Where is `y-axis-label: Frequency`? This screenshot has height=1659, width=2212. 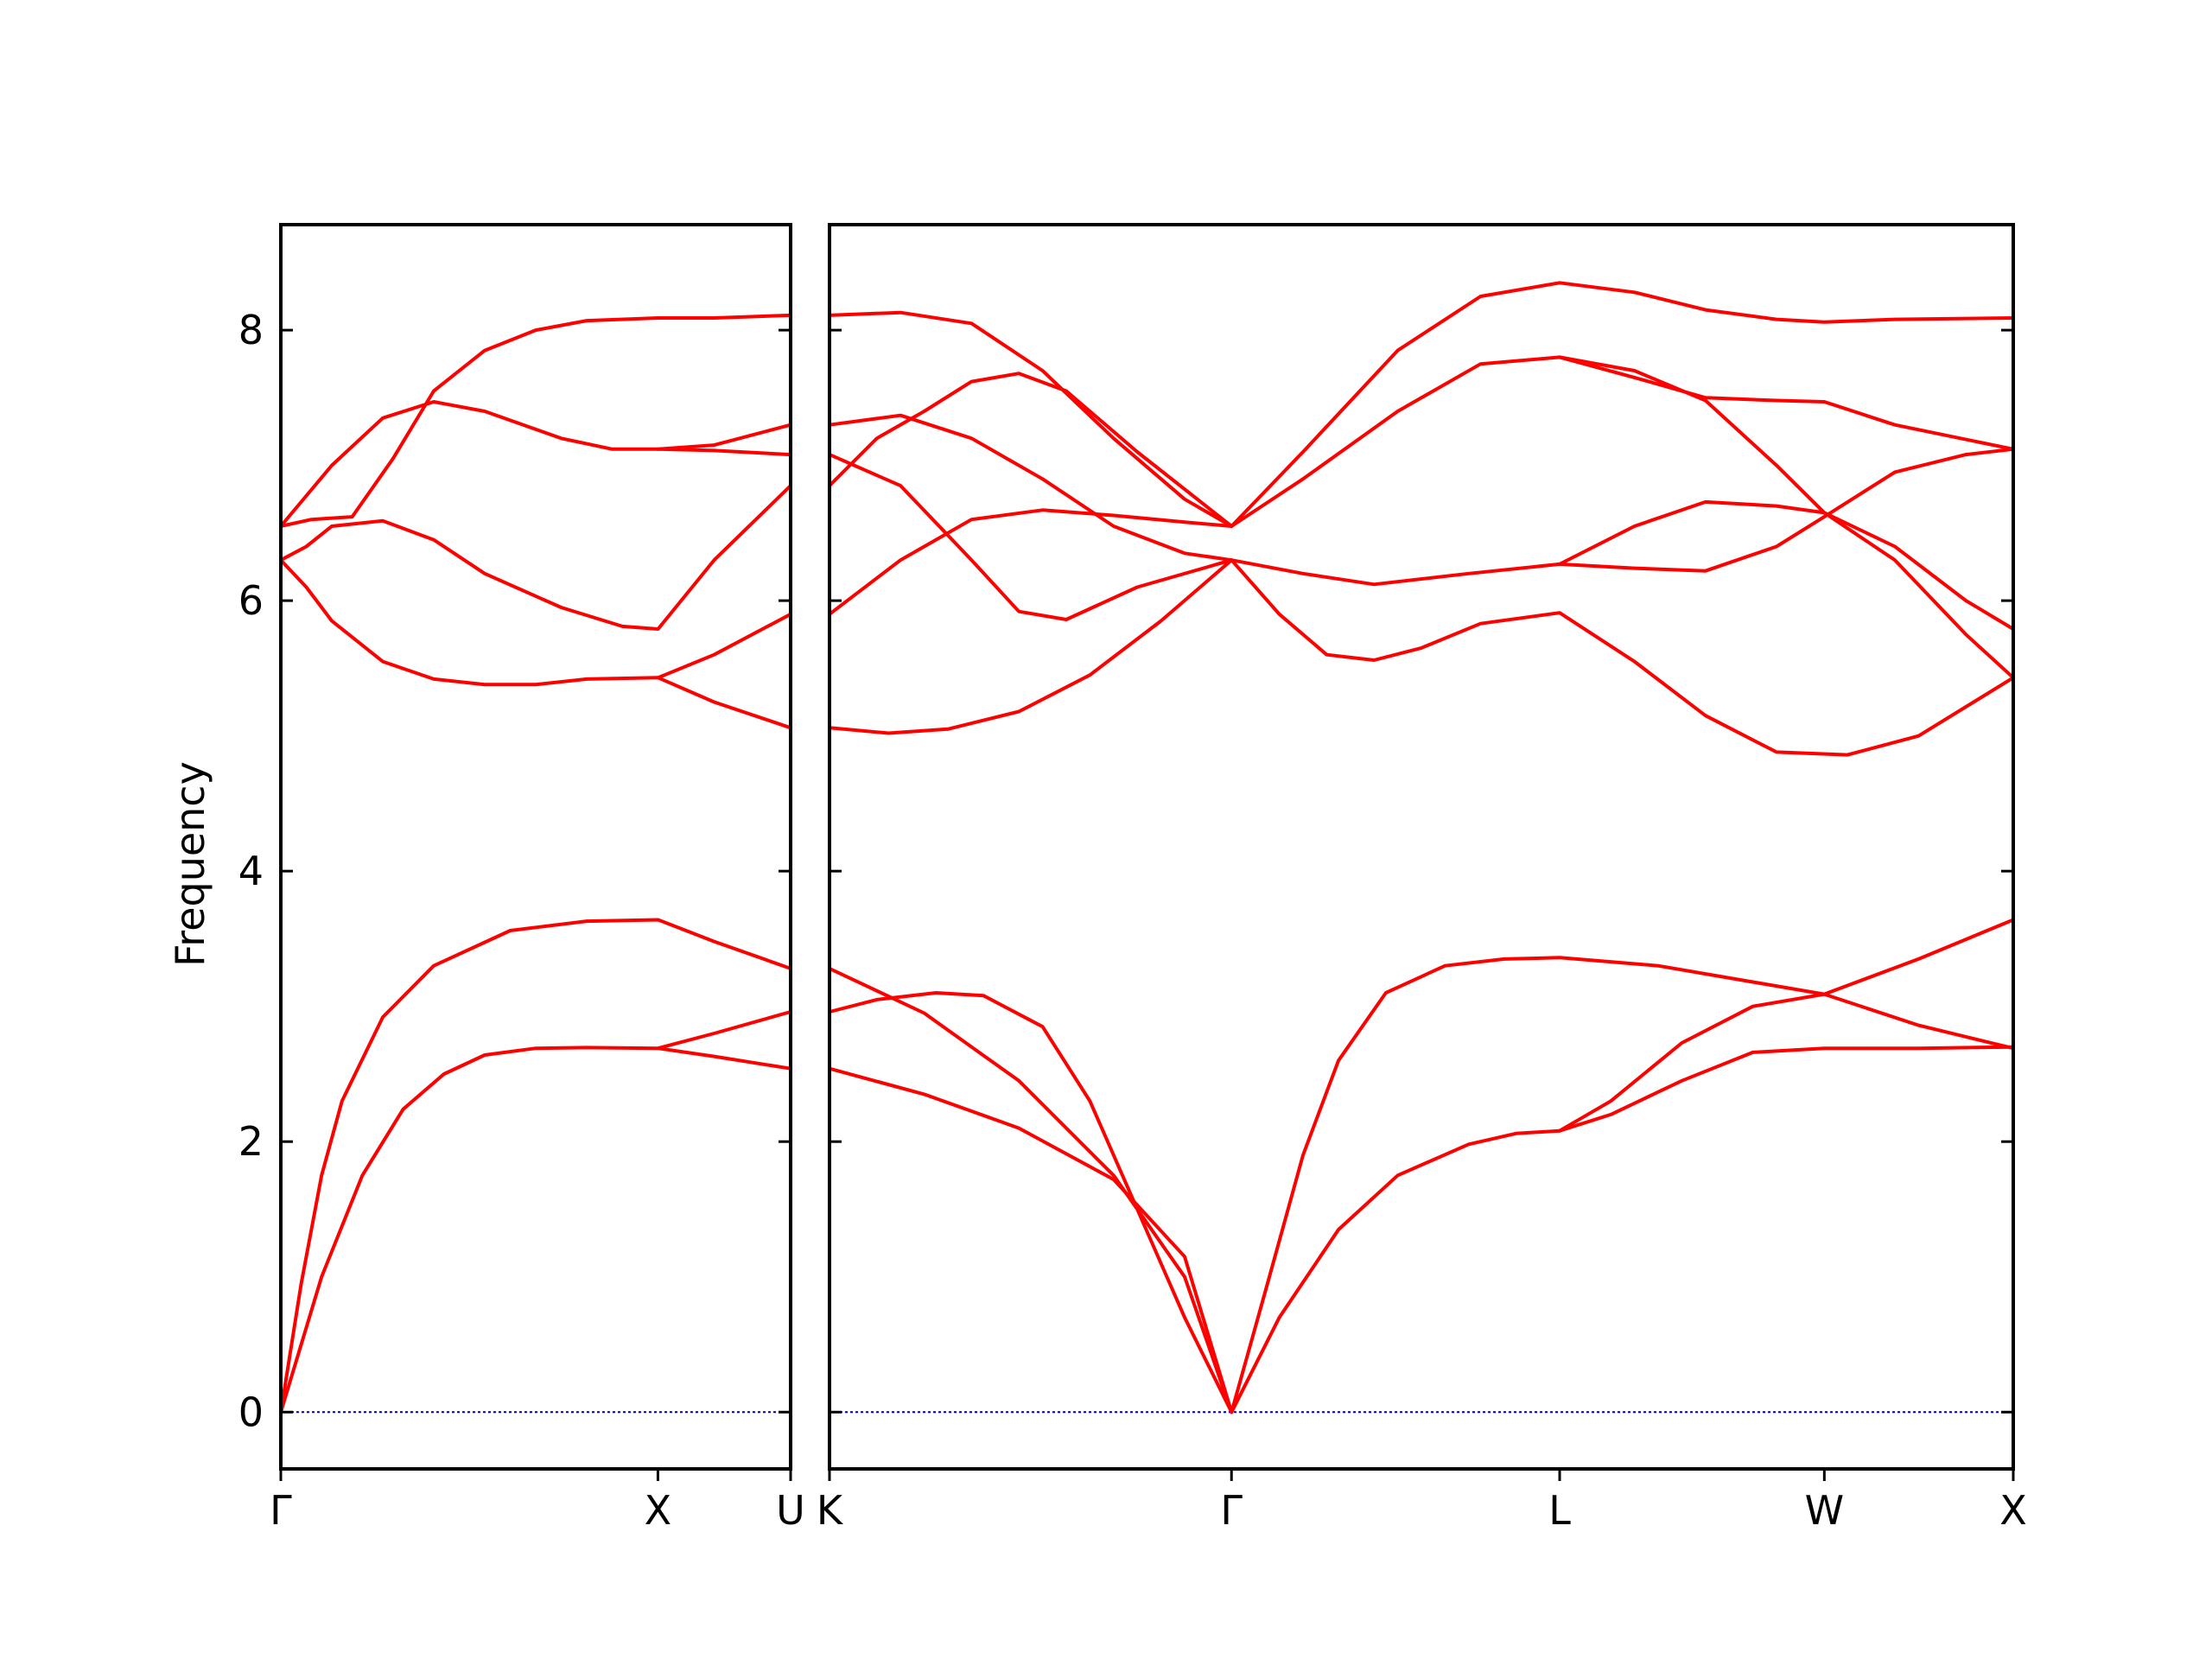
y-axis-label: Frequency is located at coordinates (190, 864).